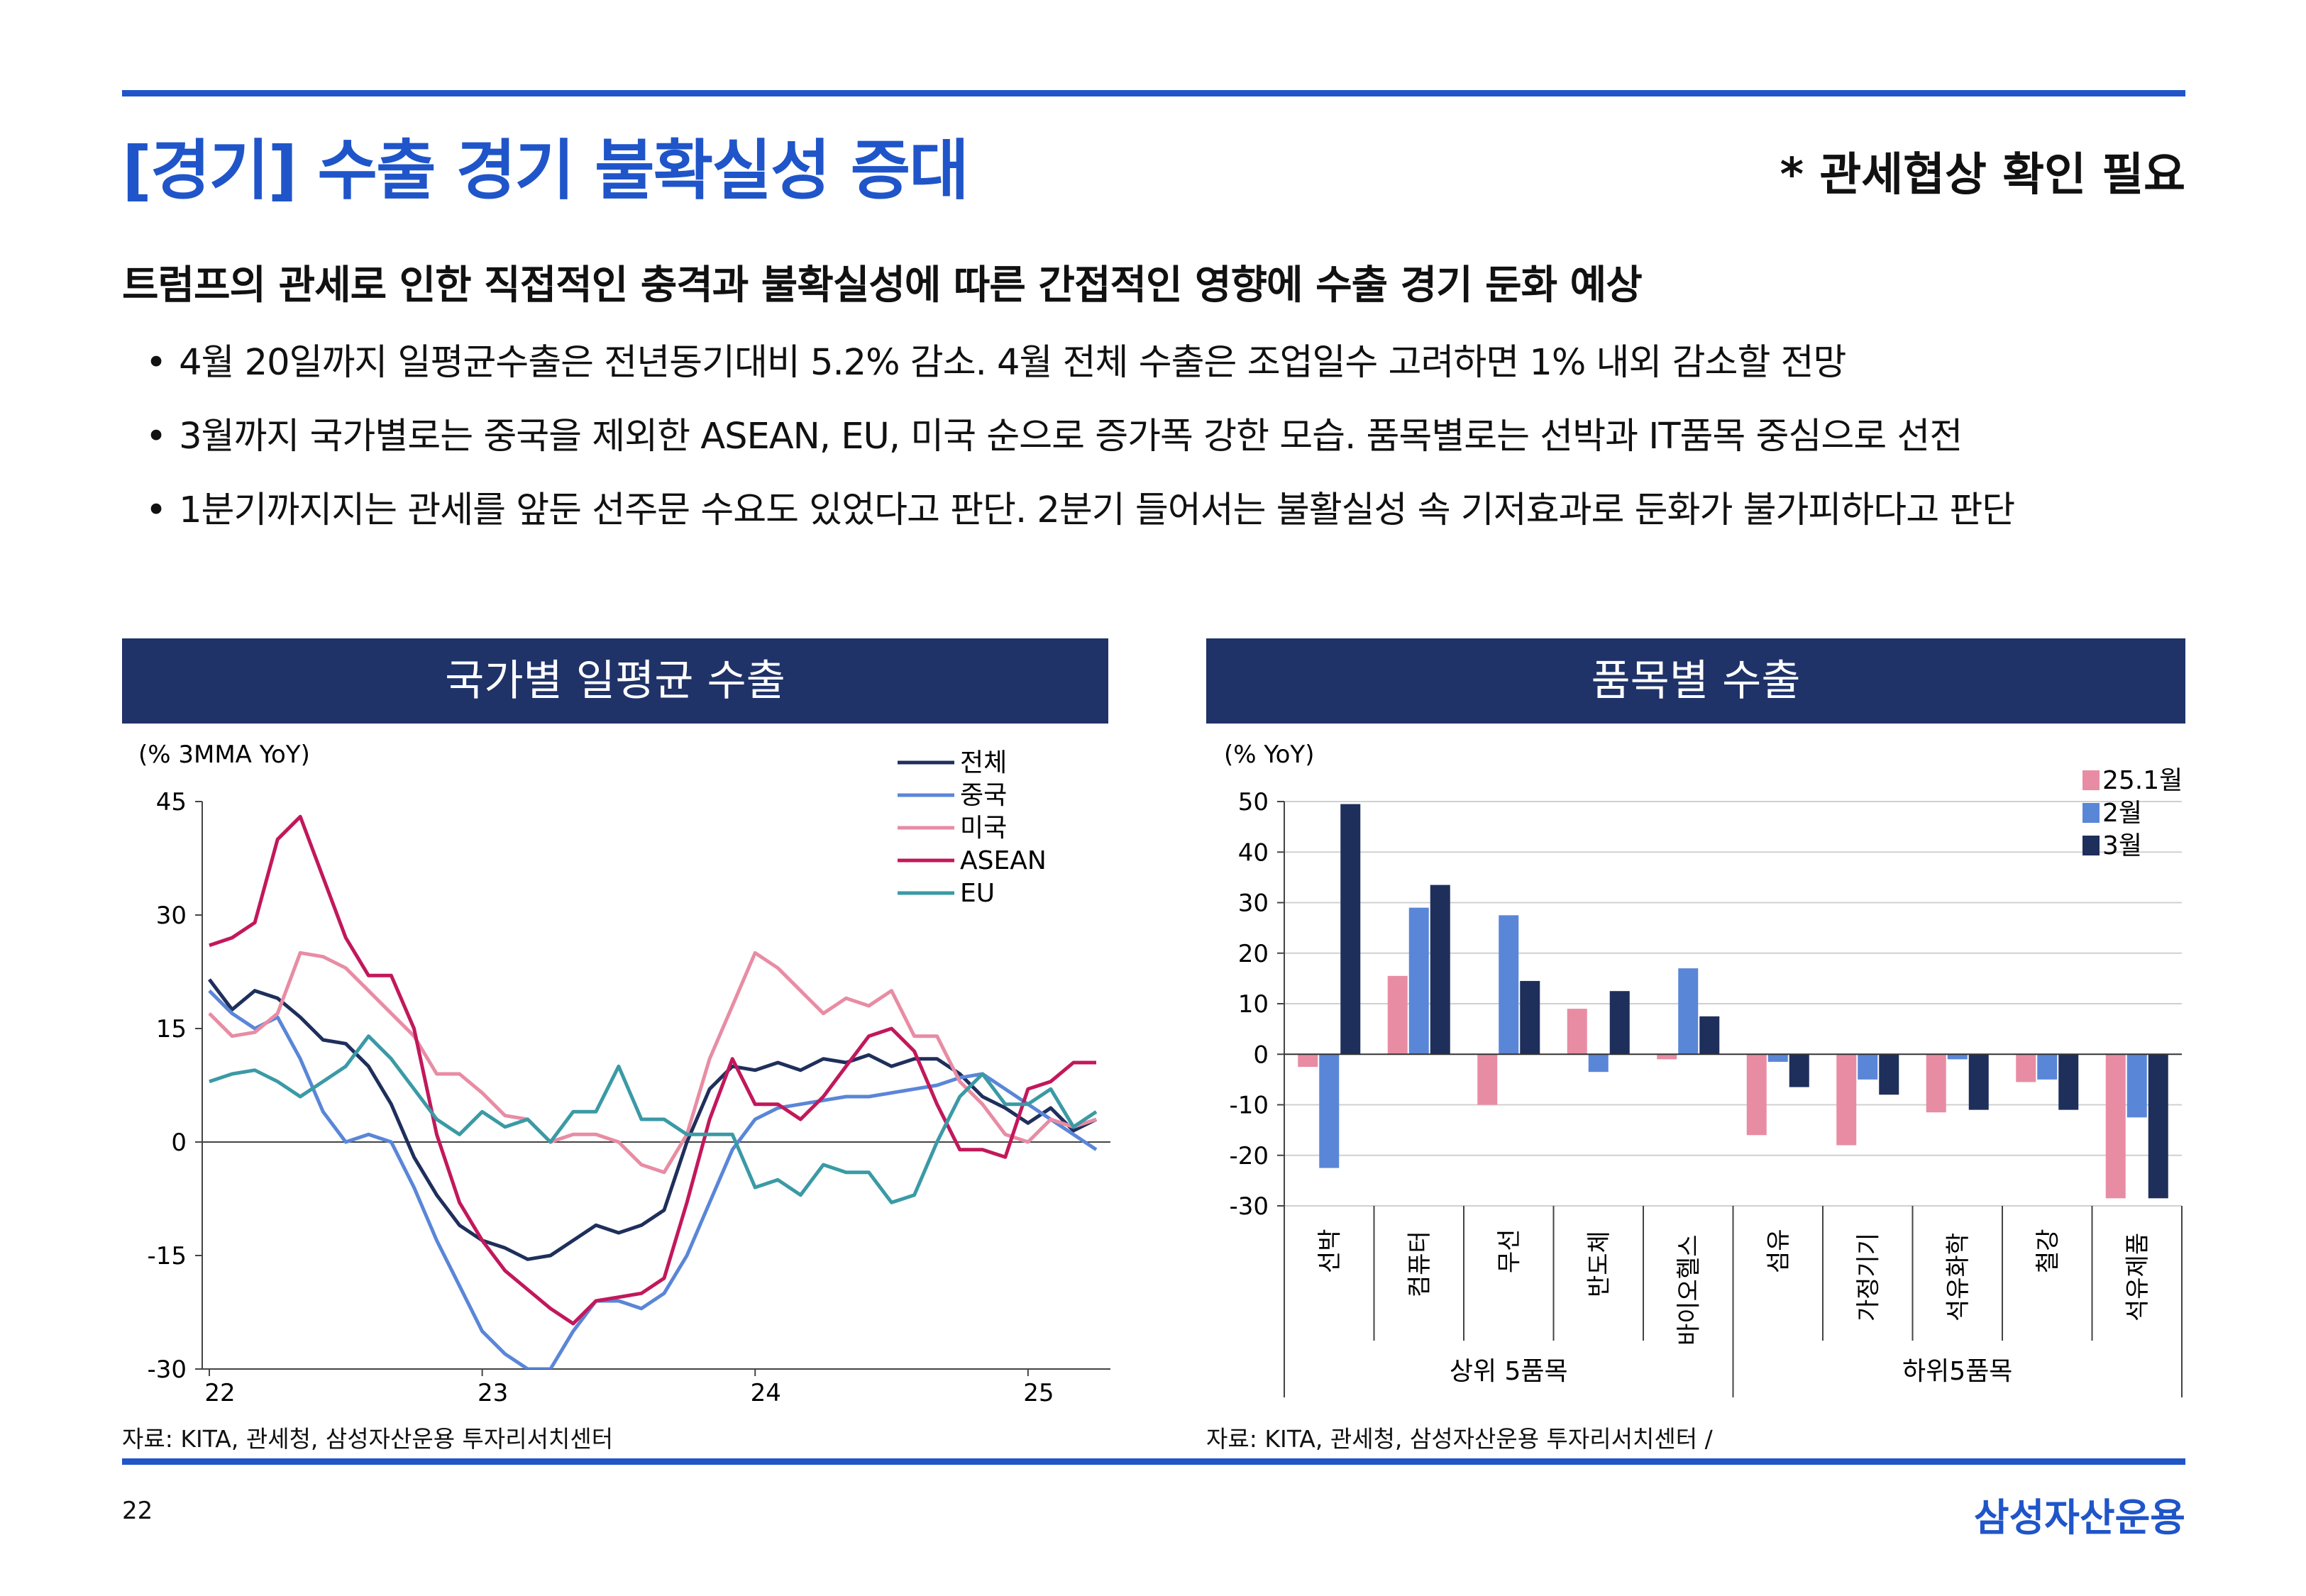  Describe the element at coordinates (1598, 1063) in the screenshot. I see `bar-반도체-2월` at that location.